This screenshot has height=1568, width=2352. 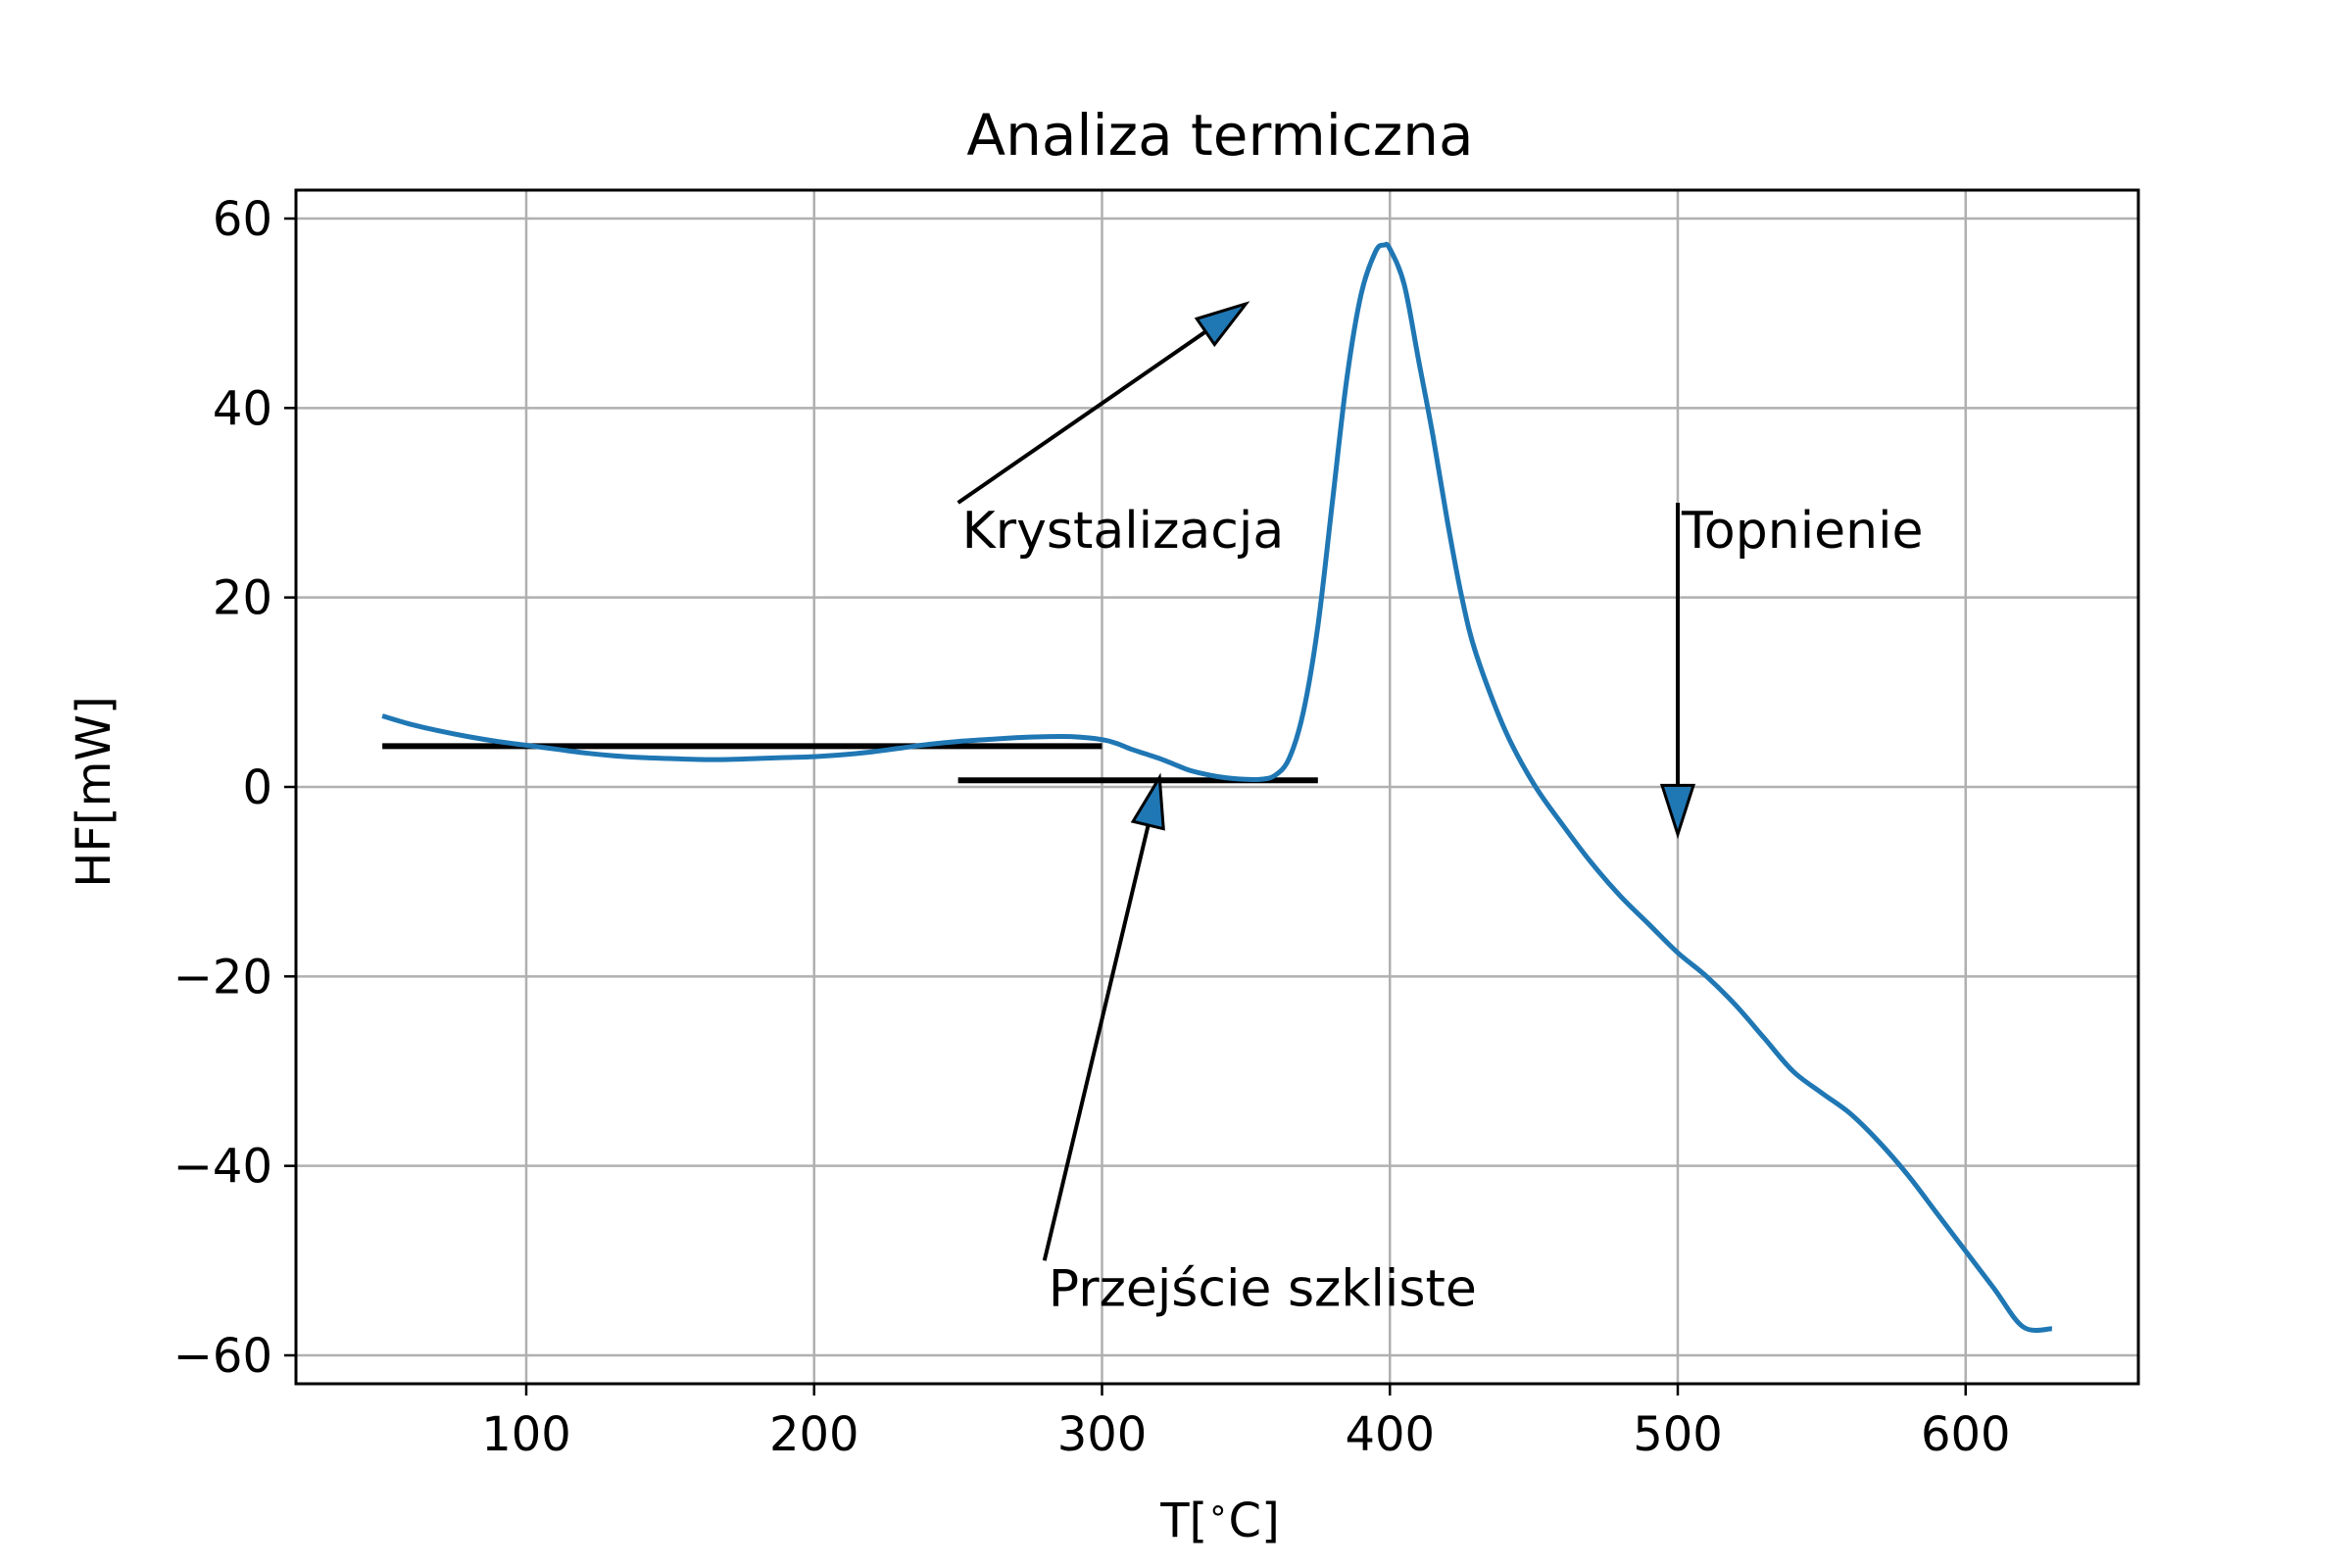 What do you see at coordinates (1802, 531) in the screenshot?
I see `annotation-label: Topnienie` at bounding box center [1802, 531].